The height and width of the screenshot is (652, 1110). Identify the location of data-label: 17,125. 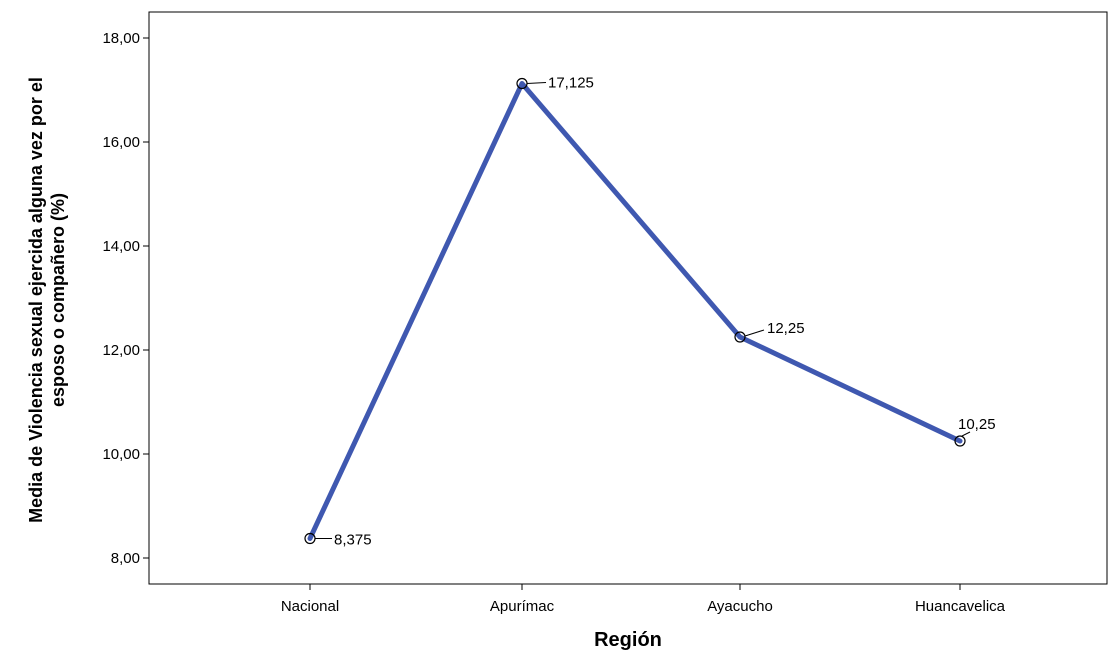
(571, 83).